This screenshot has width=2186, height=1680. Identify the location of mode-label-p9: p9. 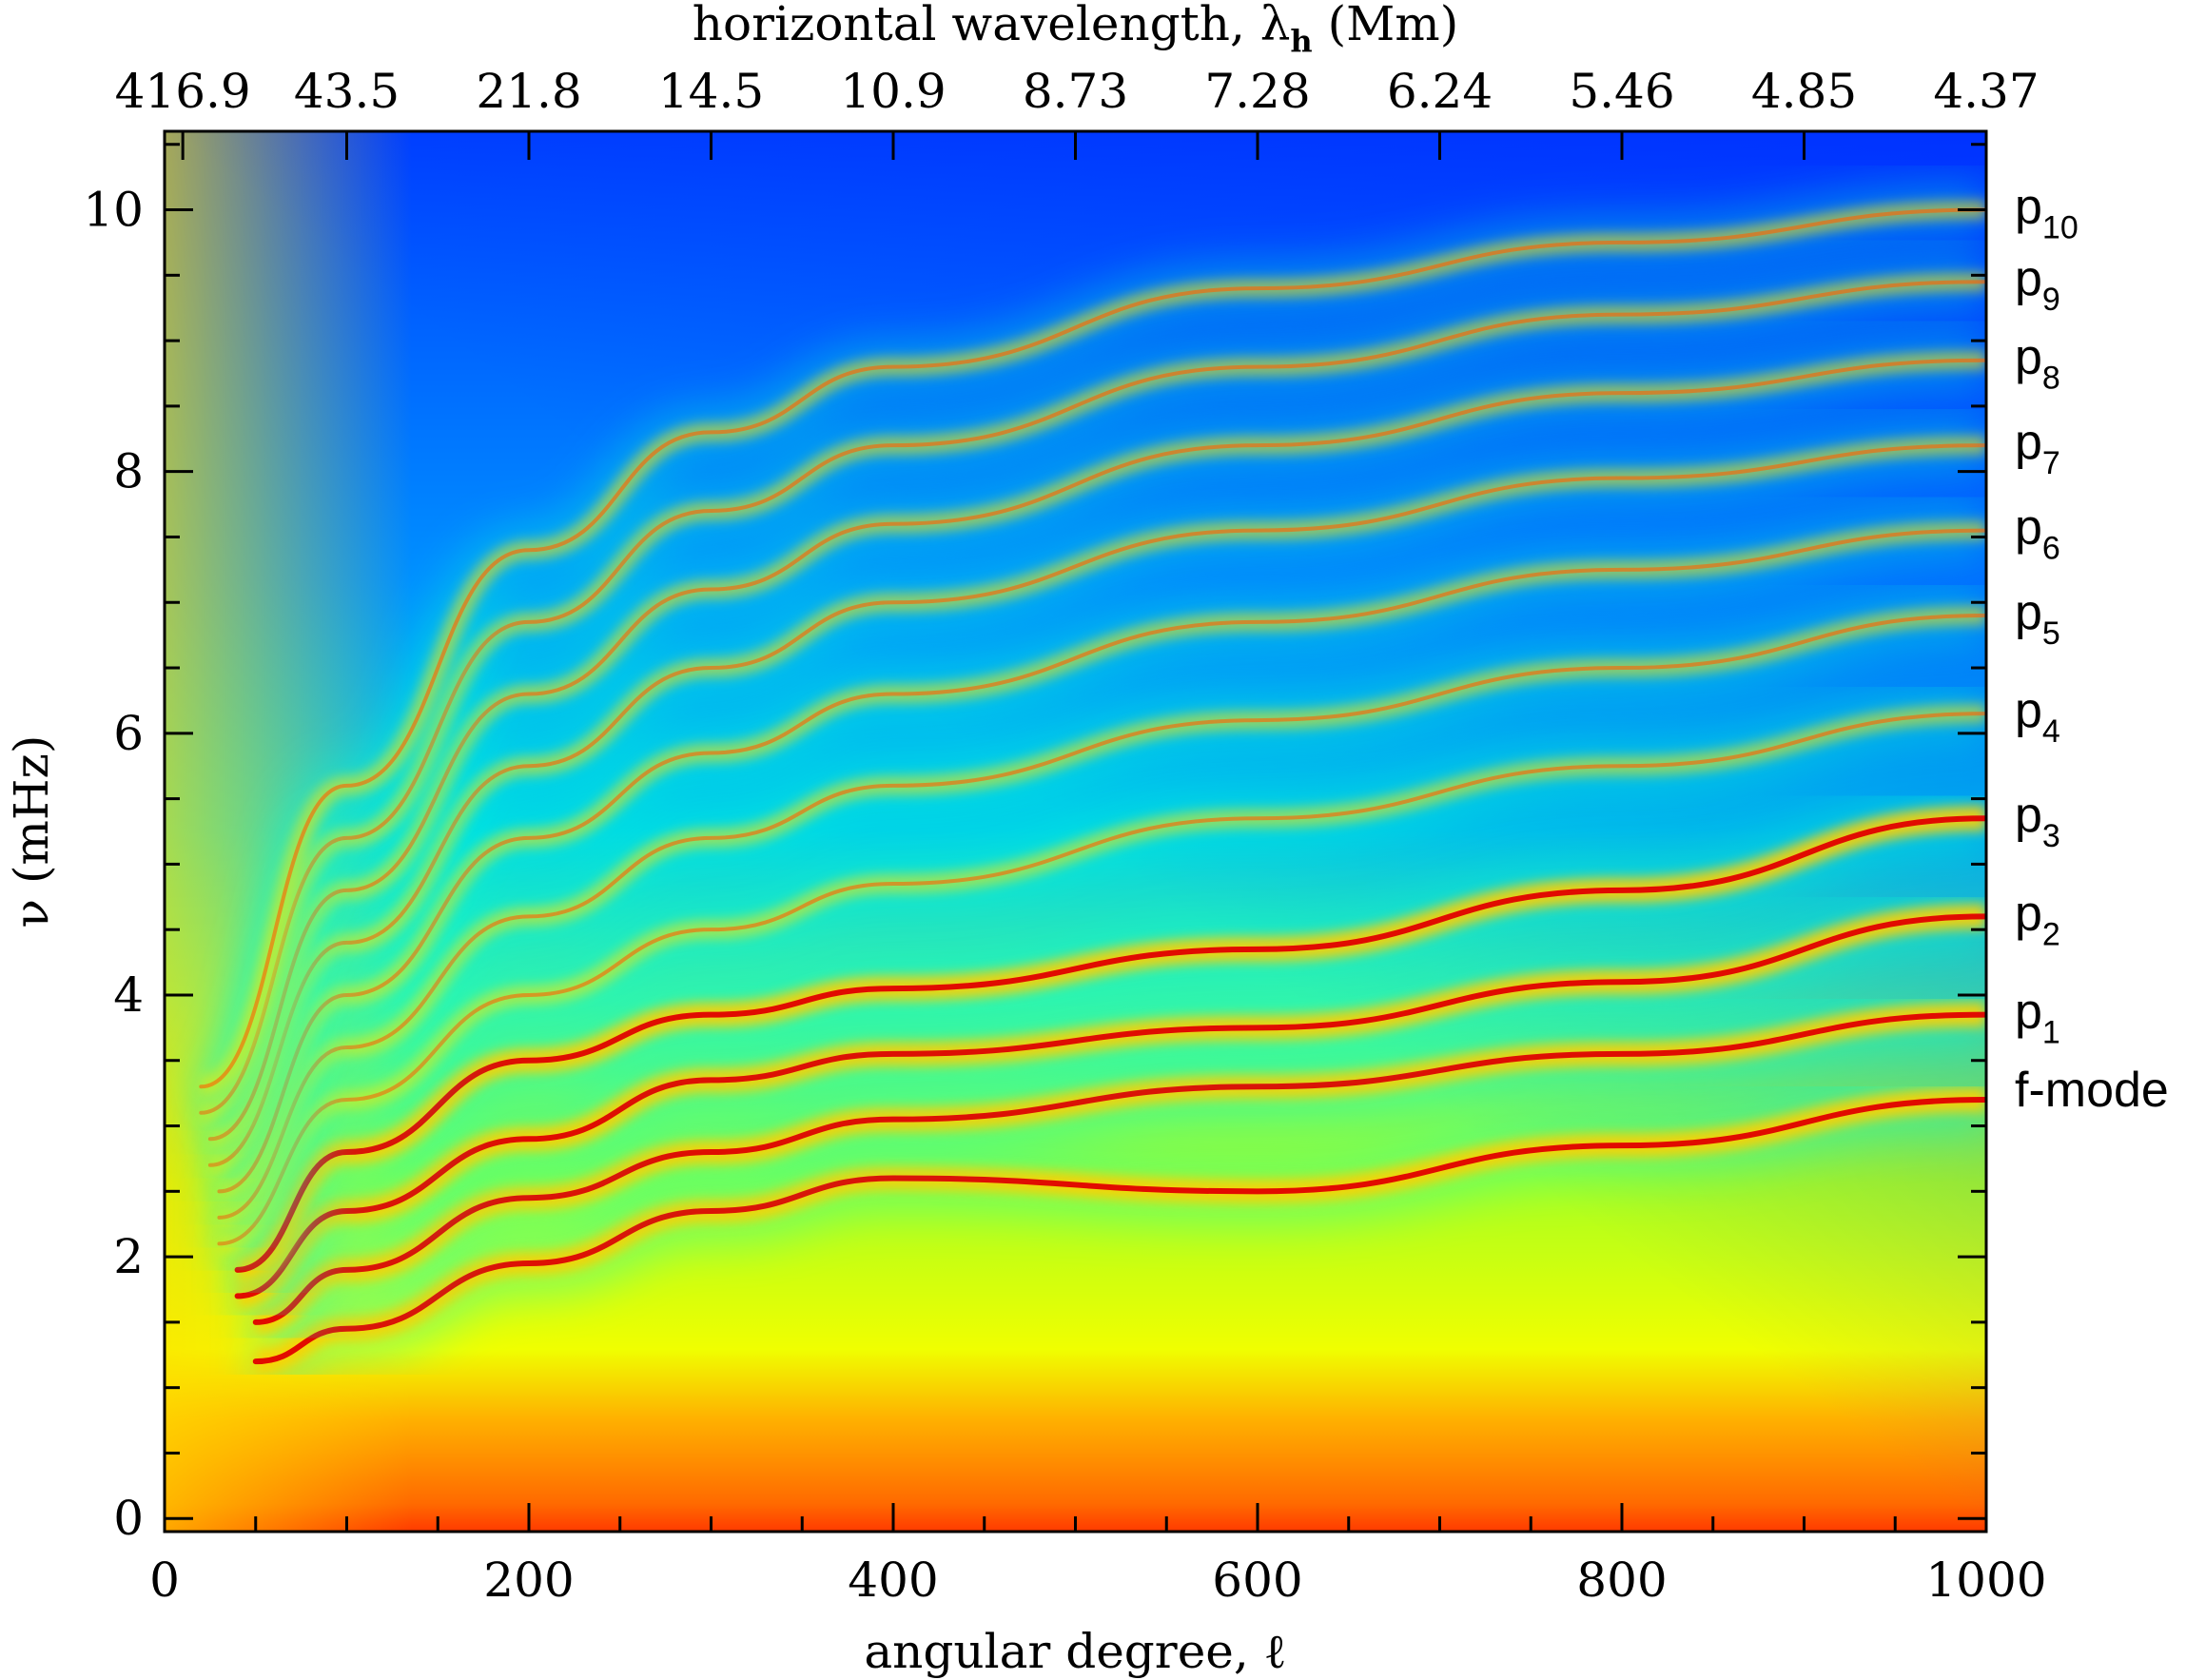
(2037, 285).